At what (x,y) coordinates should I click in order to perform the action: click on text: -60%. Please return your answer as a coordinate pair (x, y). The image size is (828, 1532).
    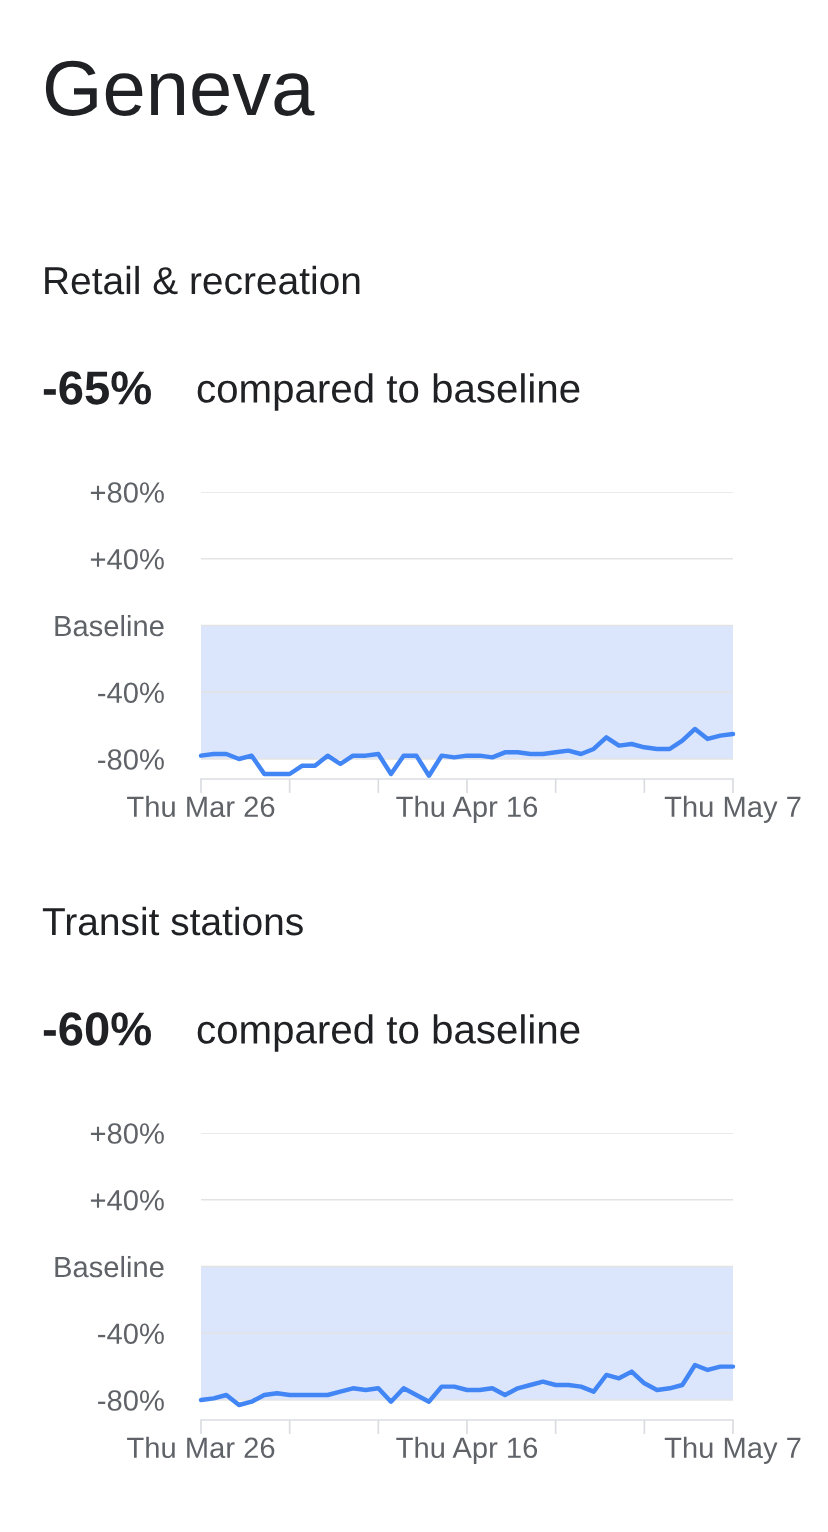
    Looking at the image, I should click on (97, 1029).